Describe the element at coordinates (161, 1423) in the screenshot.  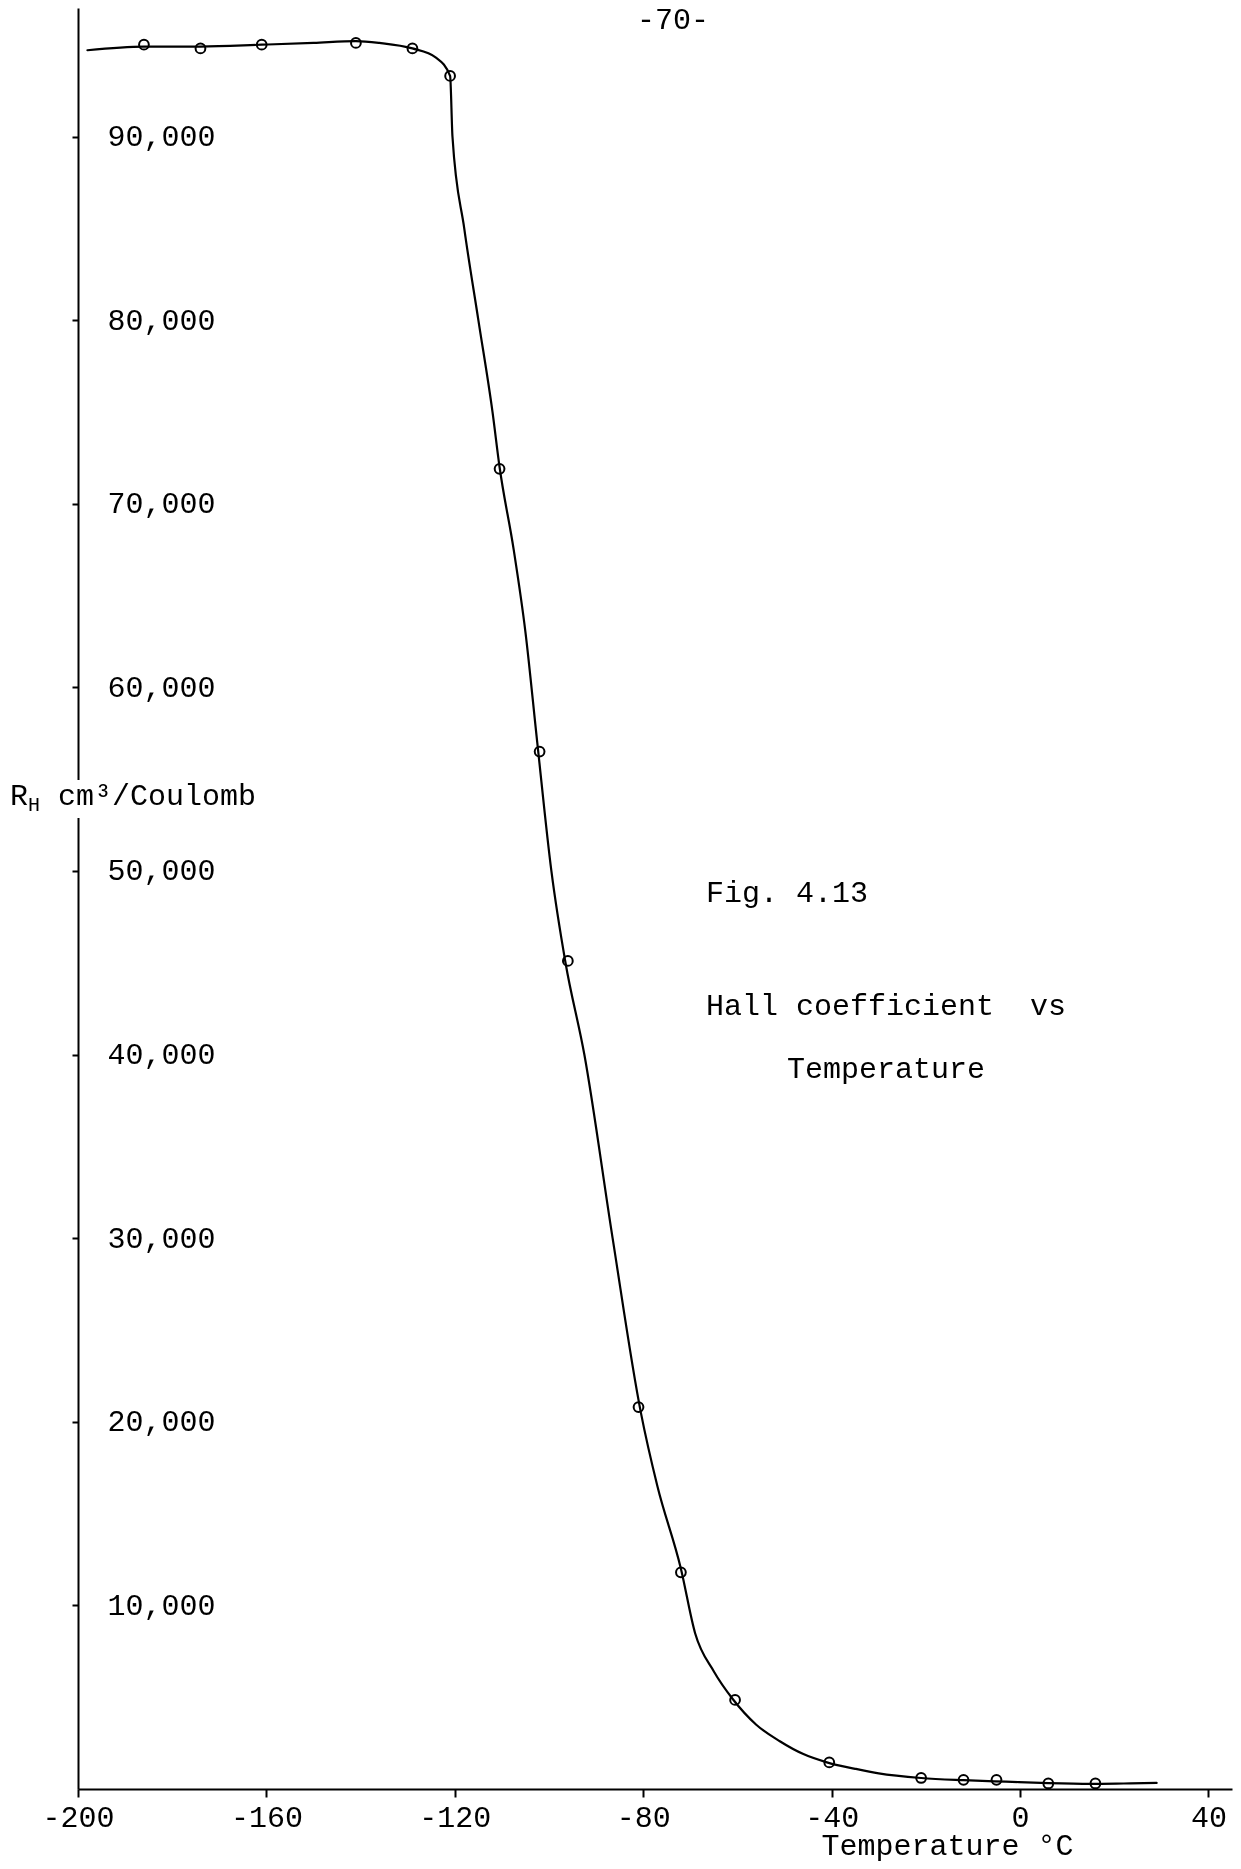
I see `y-tick-label: 20,000` at that location.